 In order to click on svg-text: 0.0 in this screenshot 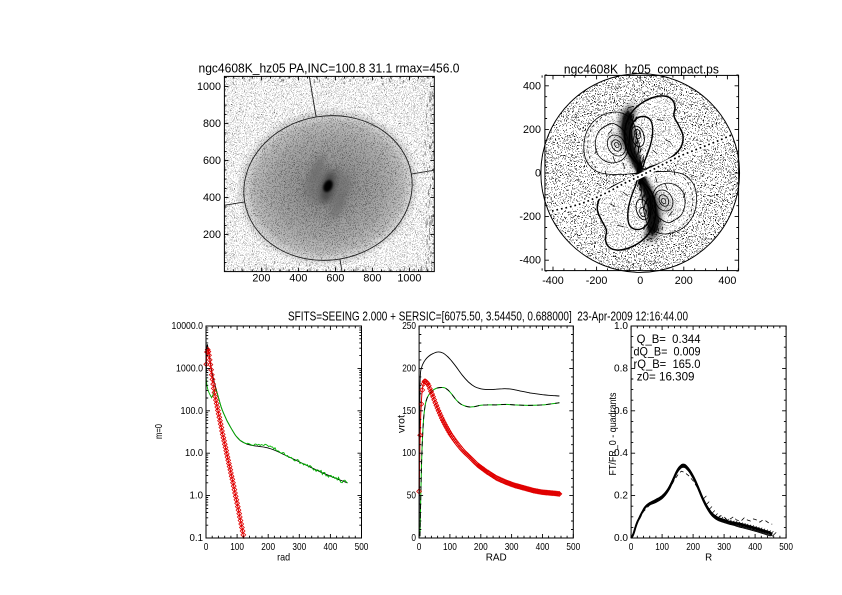, I will do `click(621, 538)`.